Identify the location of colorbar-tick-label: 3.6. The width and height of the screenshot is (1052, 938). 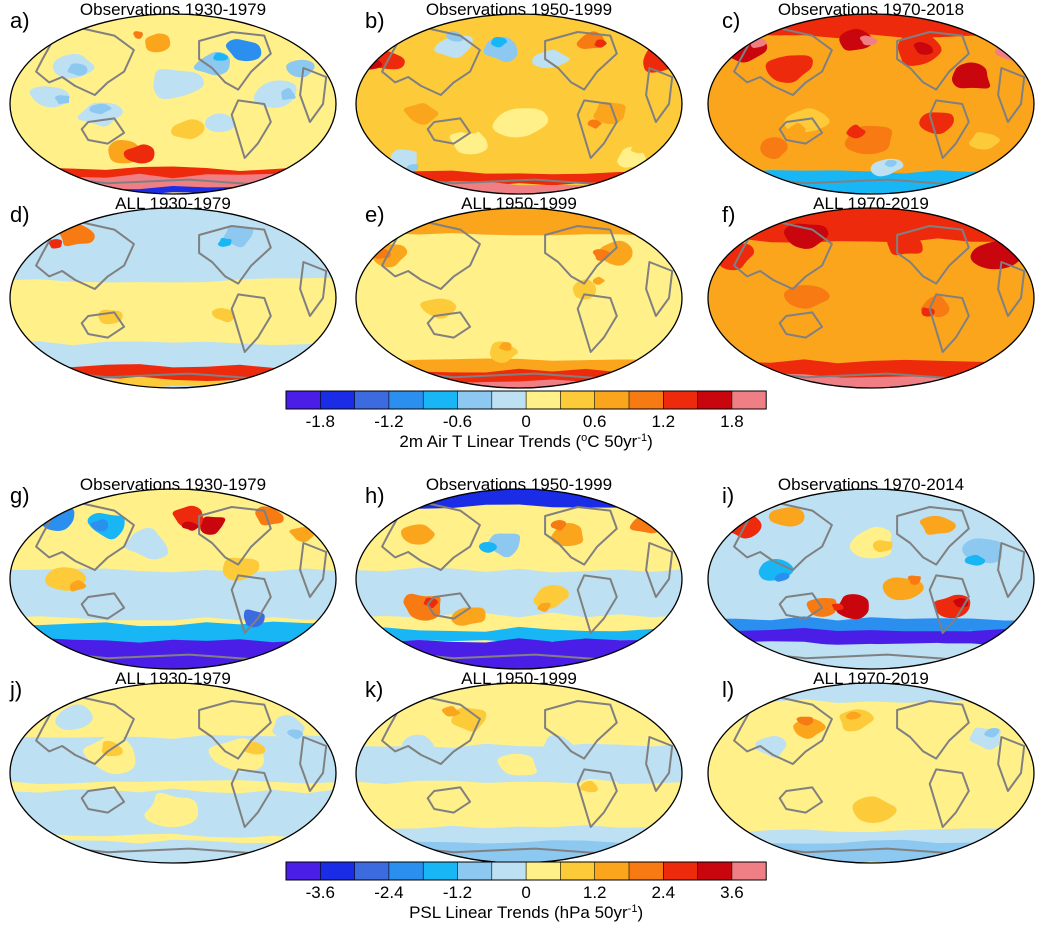
(732, 892).